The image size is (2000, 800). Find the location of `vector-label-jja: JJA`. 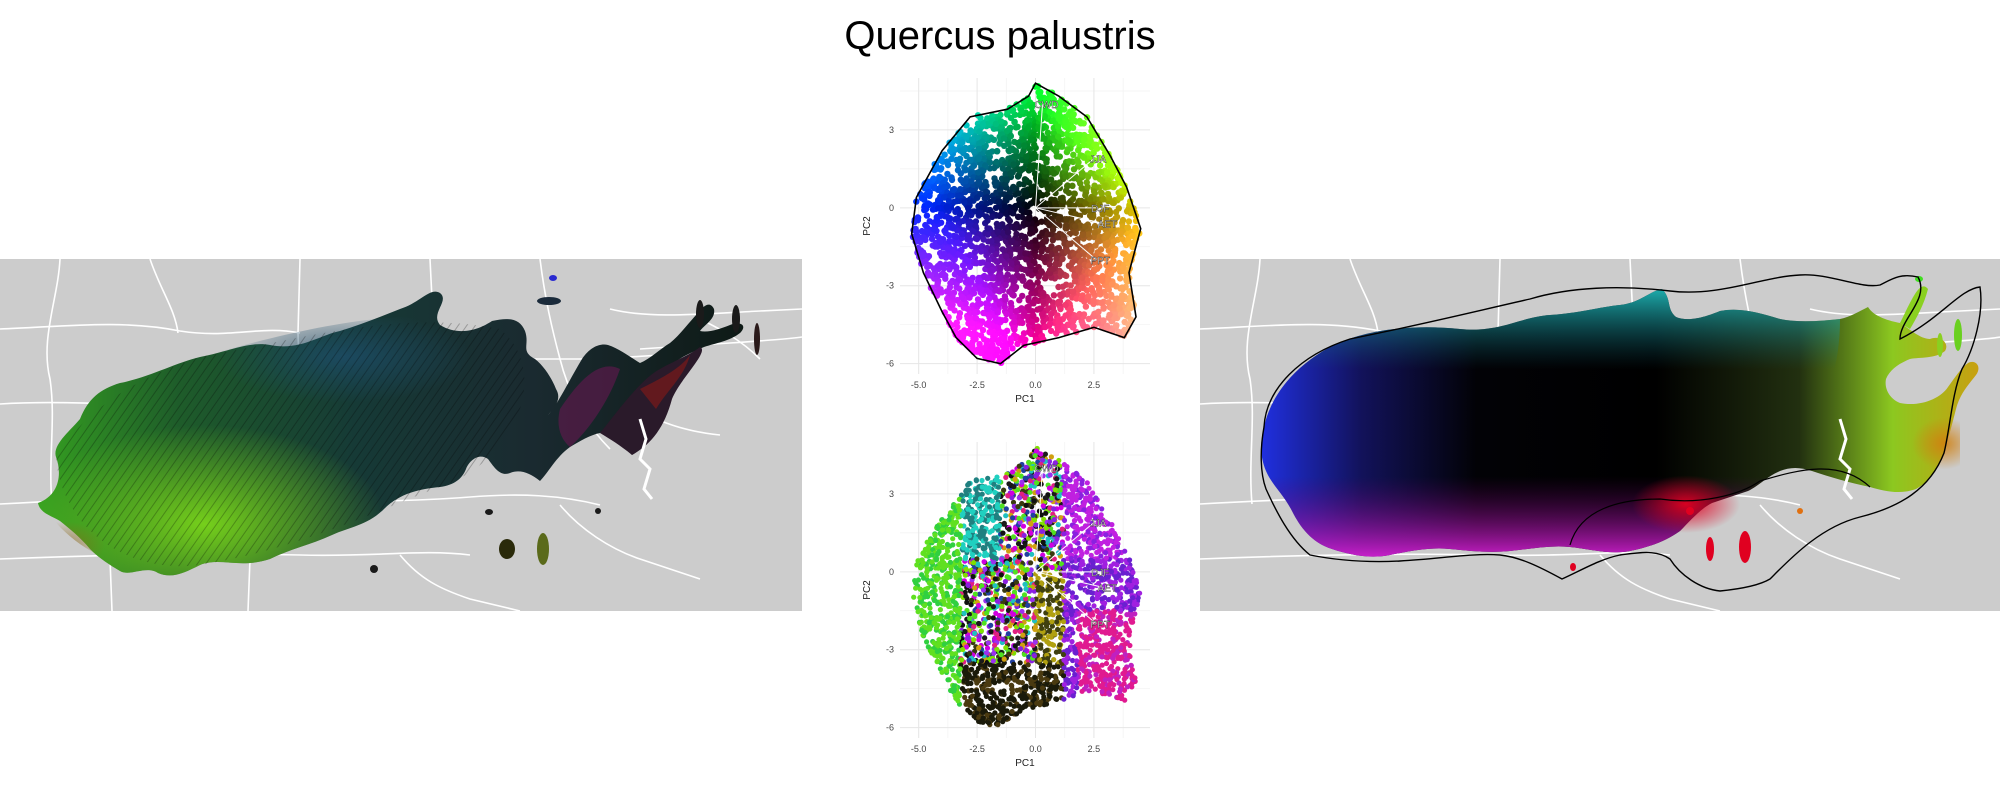

vector-label-jja: JJA is located at coordinates (1098, 159).